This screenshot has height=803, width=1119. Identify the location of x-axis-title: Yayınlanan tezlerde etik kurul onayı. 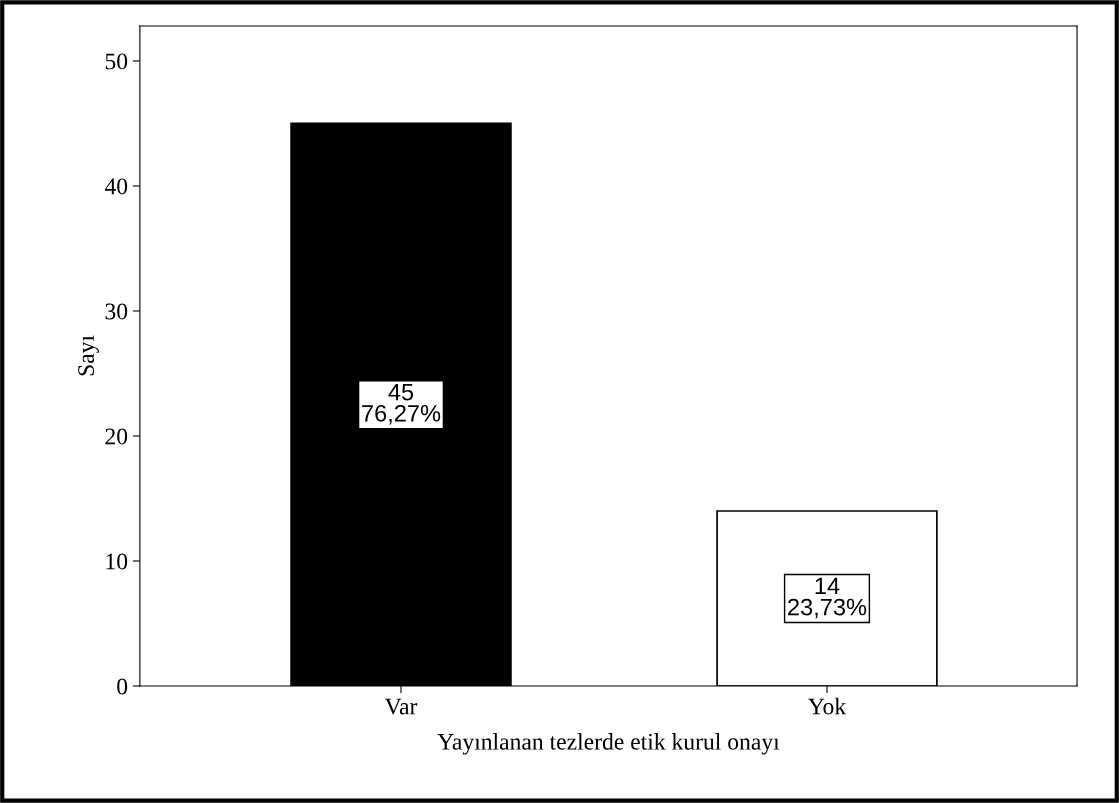
(608, 744).